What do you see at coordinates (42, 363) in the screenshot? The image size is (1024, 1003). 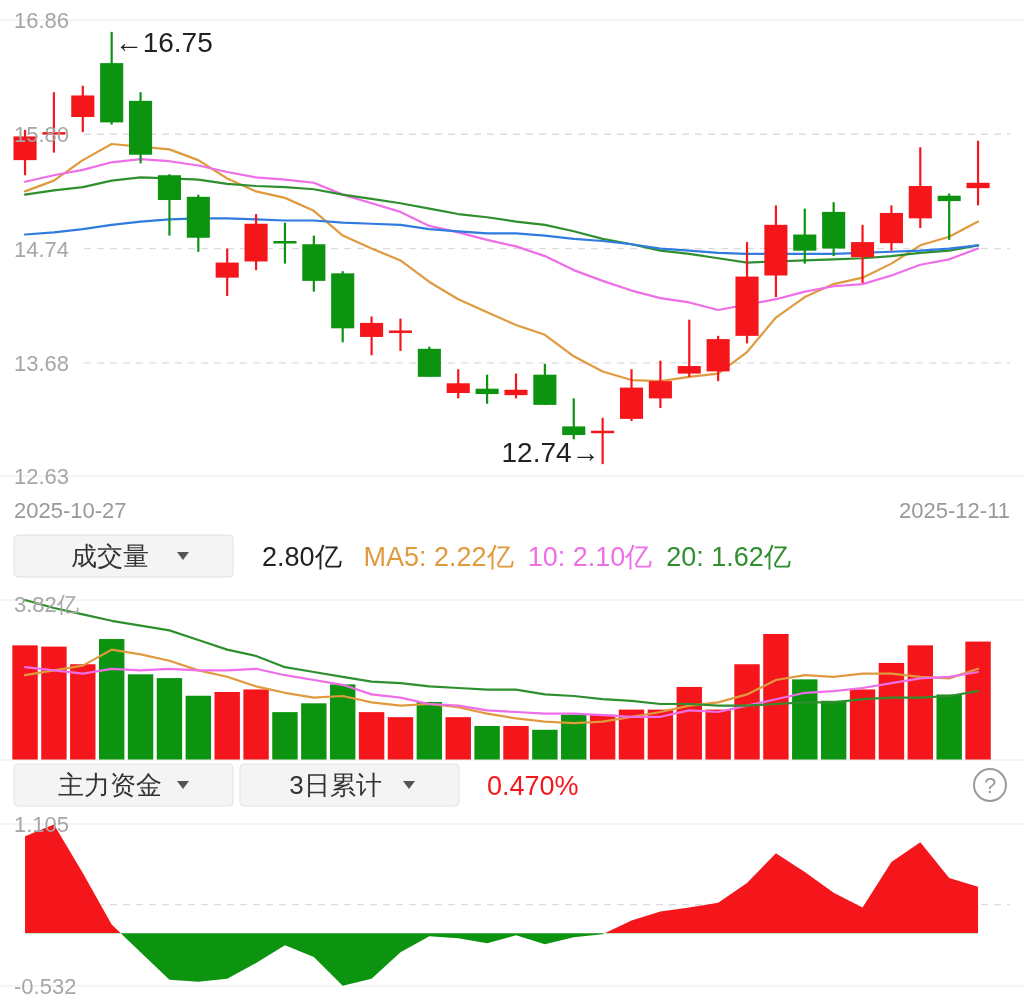 I see `y-tick-label: 13.68` at bounding box center [42, 363].